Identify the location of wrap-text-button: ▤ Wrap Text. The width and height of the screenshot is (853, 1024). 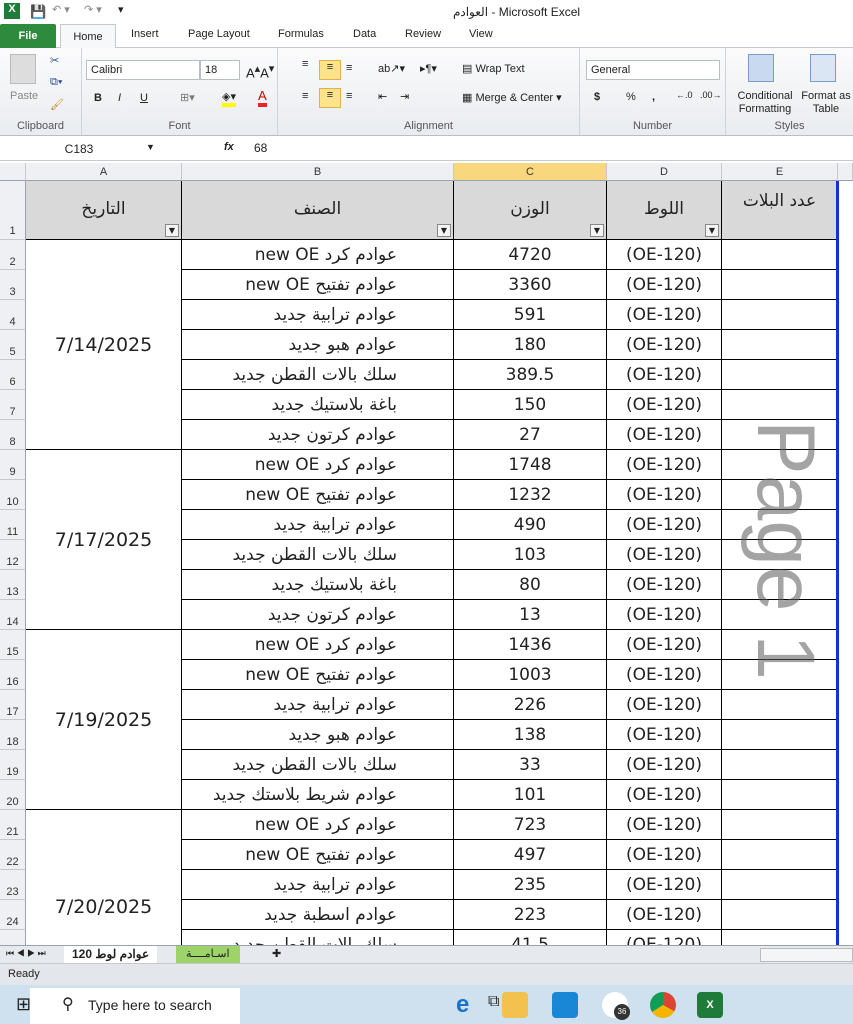
(493, 68).